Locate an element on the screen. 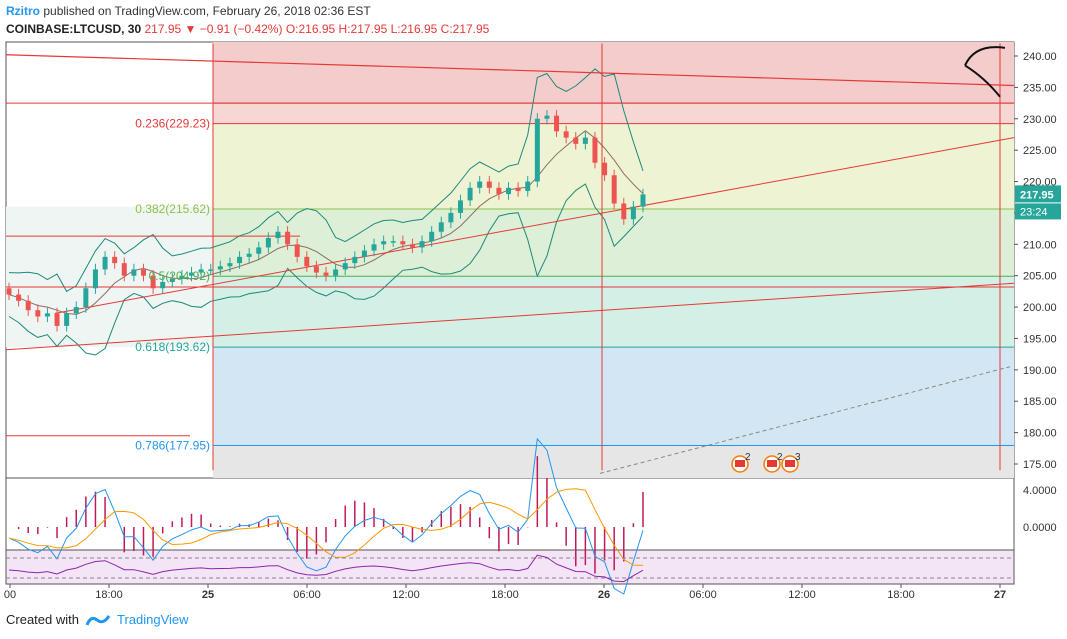 The image size is (1067, 639). price-tick-label: 235.00 is located at coordinates (1040, 88).